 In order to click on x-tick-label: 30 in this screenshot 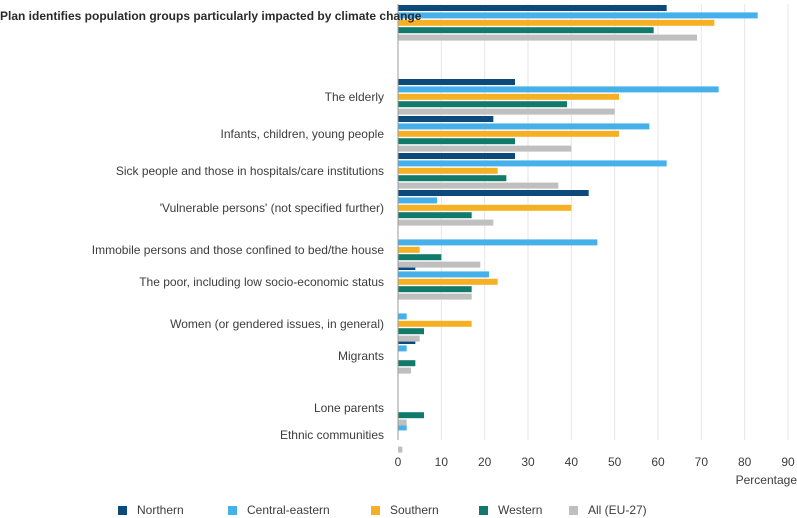, I will do `click(528, 462)`.